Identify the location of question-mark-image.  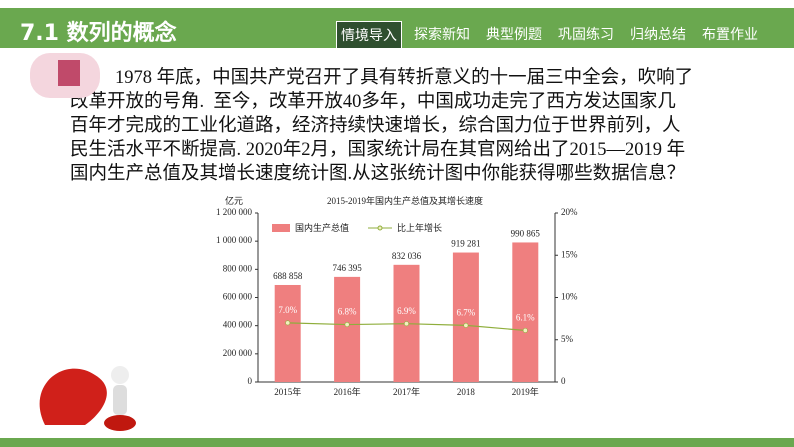
(87, 398).